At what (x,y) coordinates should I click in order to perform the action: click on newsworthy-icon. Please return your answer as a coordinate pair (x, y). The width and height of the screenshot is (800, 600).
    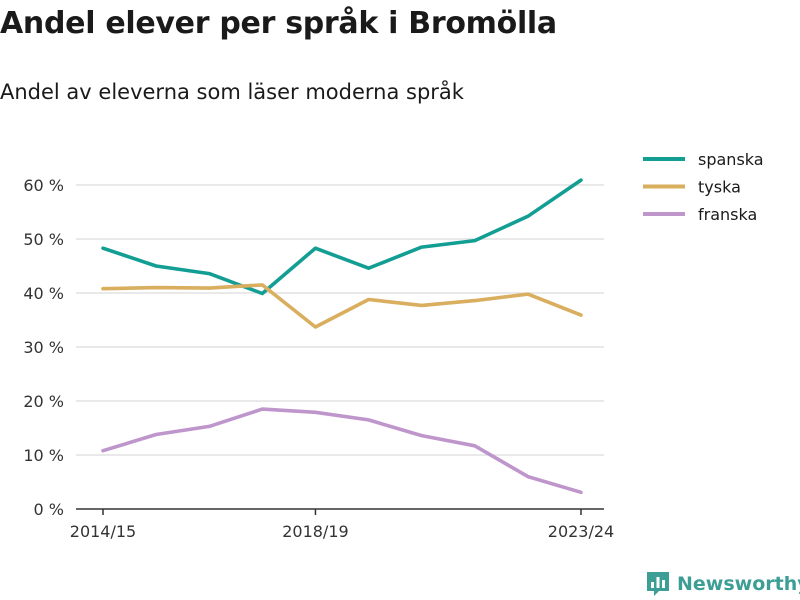
    Looking at the image, I should click on (658, 584).